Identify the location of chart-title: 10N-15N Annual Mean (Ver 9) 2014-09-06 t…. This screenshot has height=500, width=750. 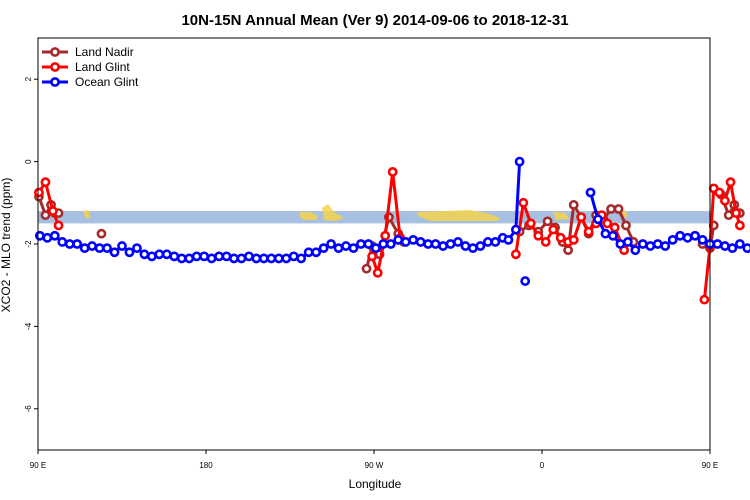
(374, 20).